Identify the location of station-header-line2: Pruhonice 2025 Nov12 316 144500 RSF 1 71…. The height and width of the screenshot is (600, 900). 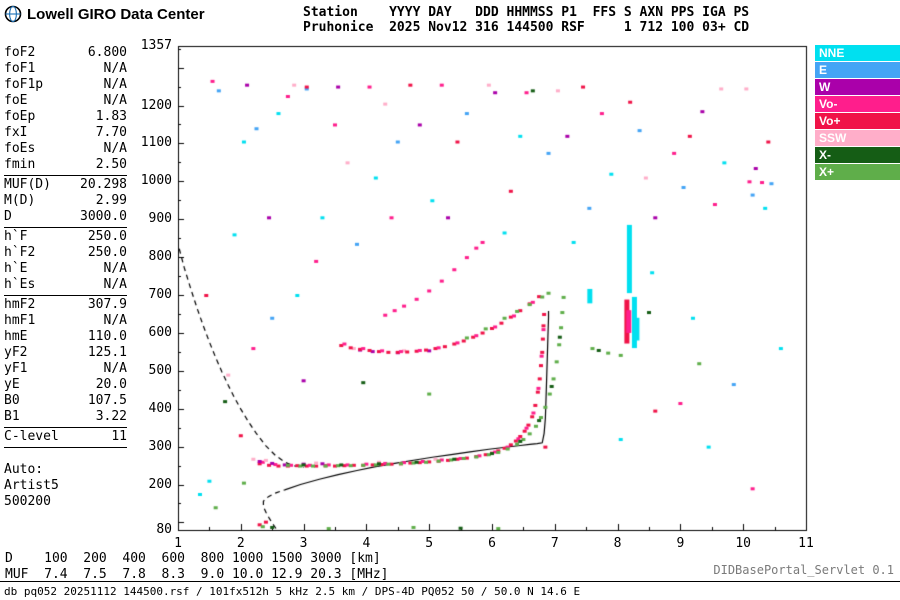
(526, 27).